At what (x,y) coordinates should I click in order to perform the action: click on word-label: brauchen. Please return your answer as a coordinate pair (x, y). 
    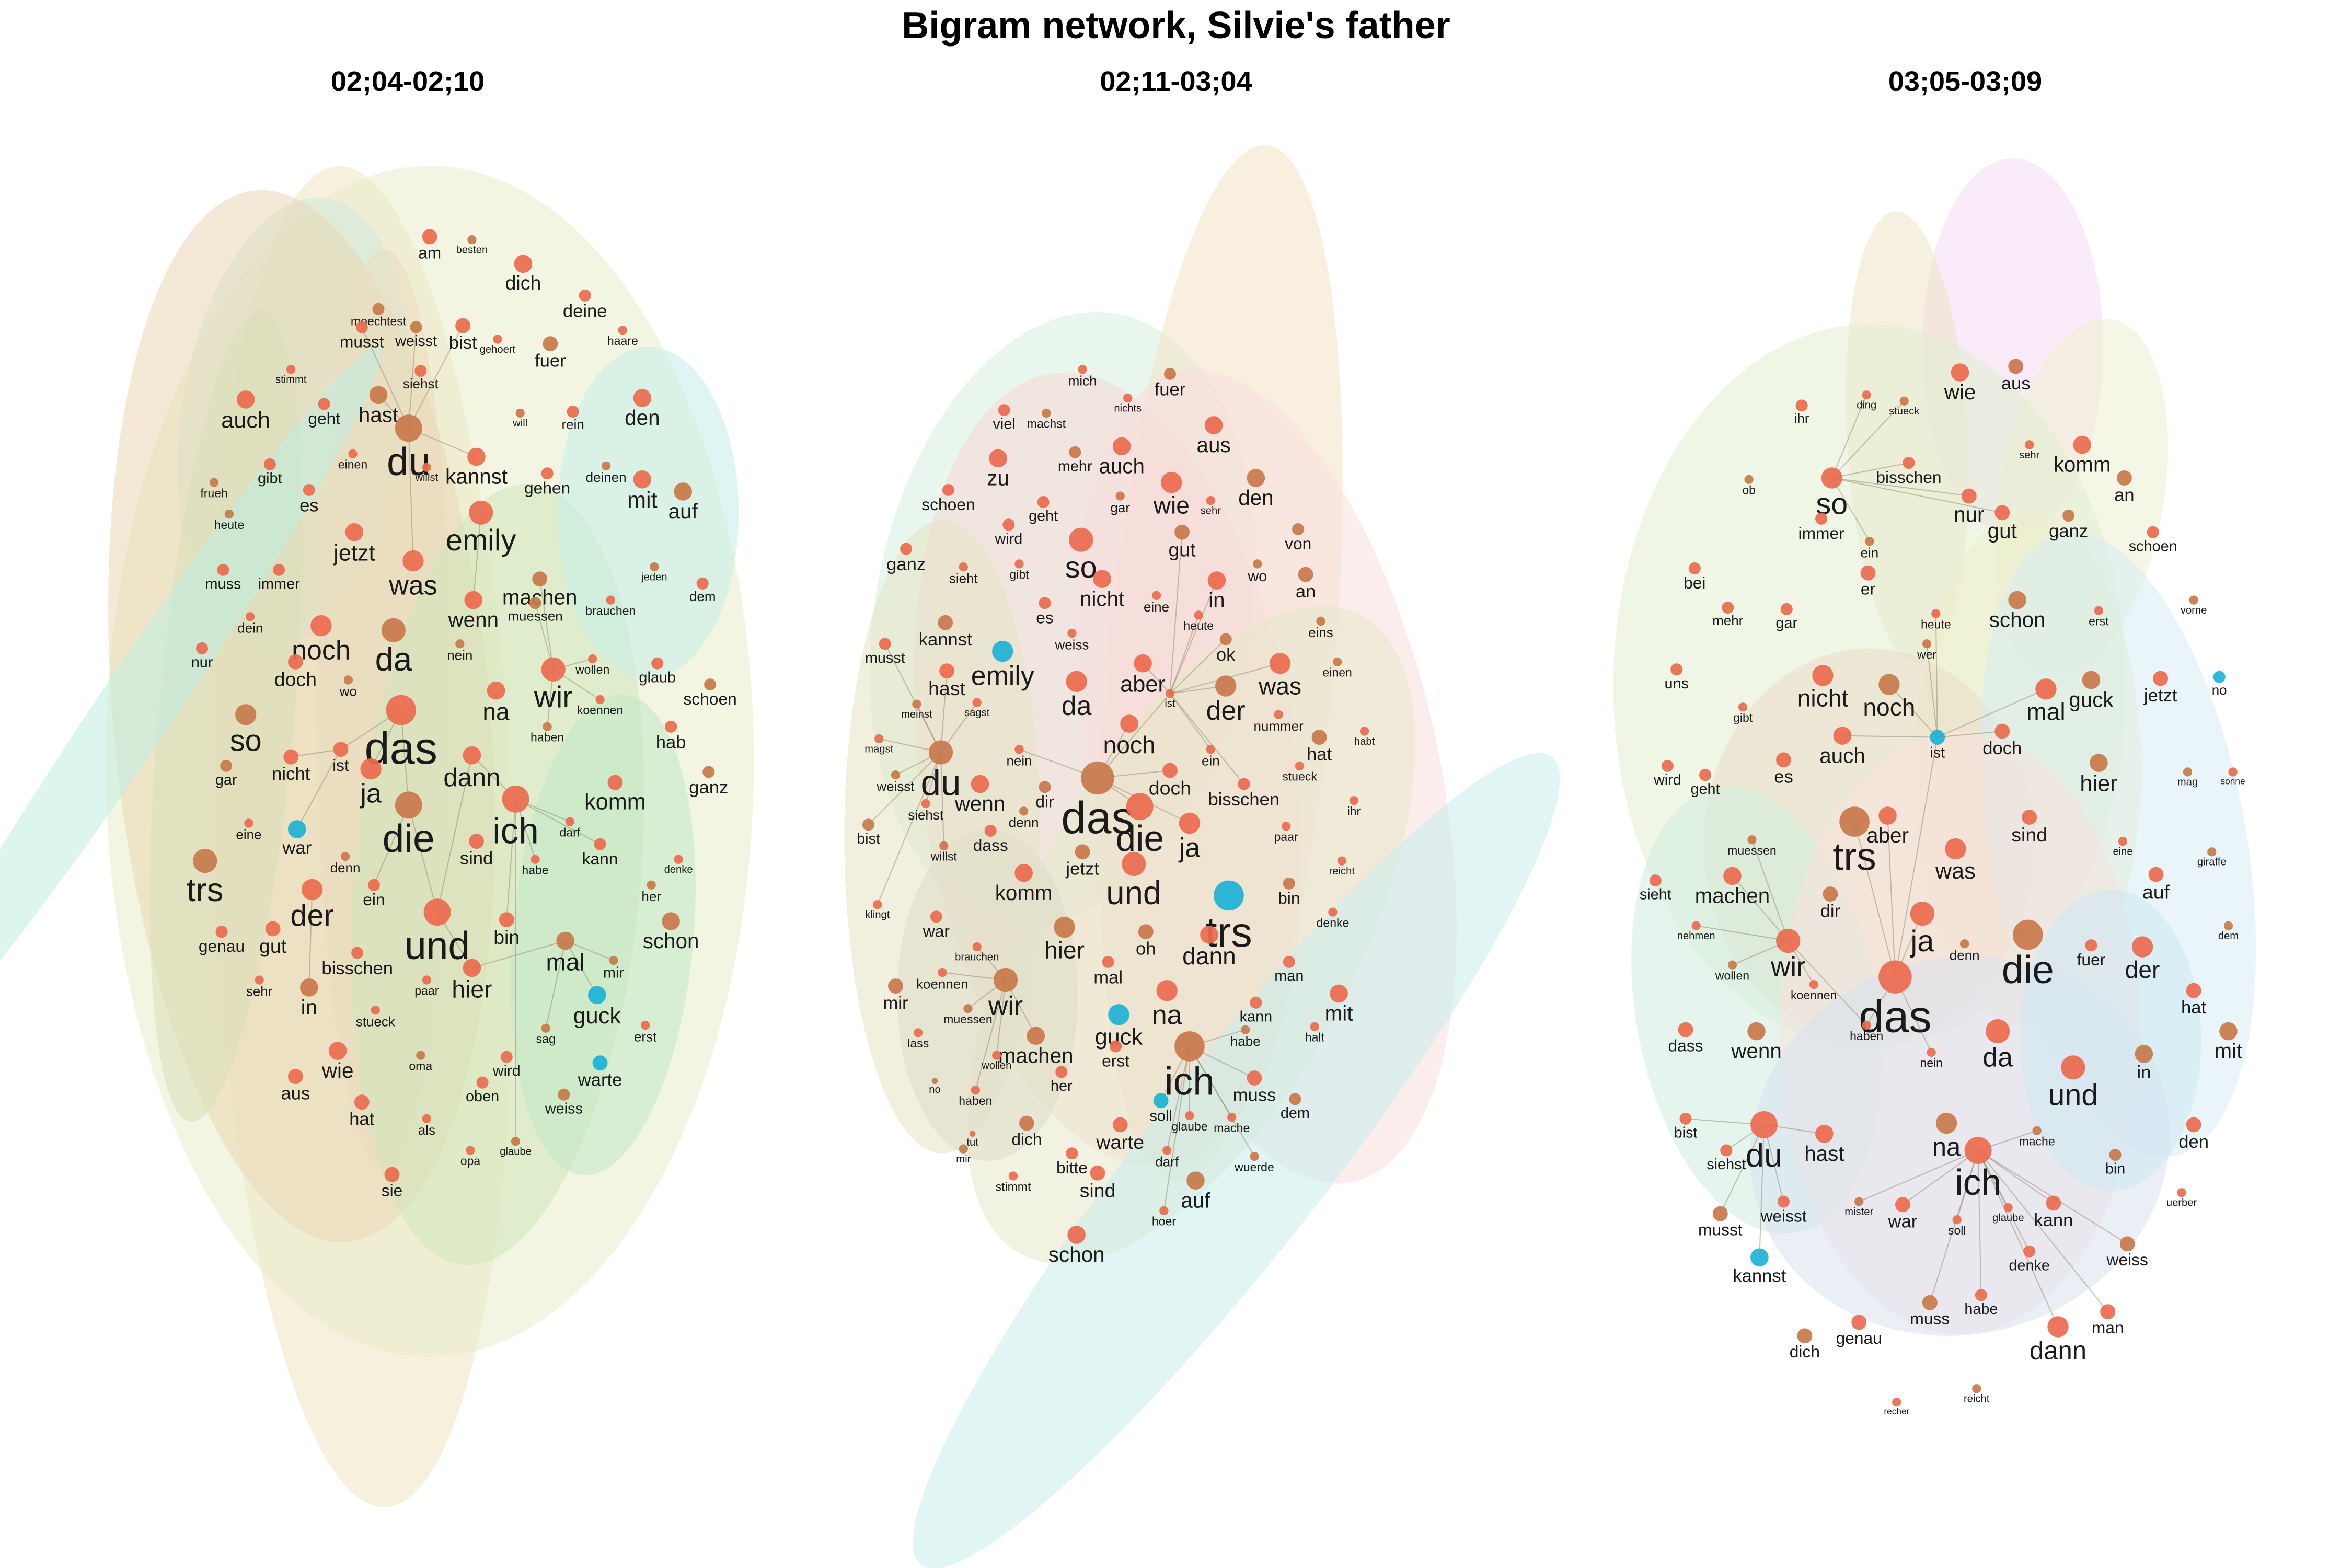
    Looking at the image, I should click on (977, 957).